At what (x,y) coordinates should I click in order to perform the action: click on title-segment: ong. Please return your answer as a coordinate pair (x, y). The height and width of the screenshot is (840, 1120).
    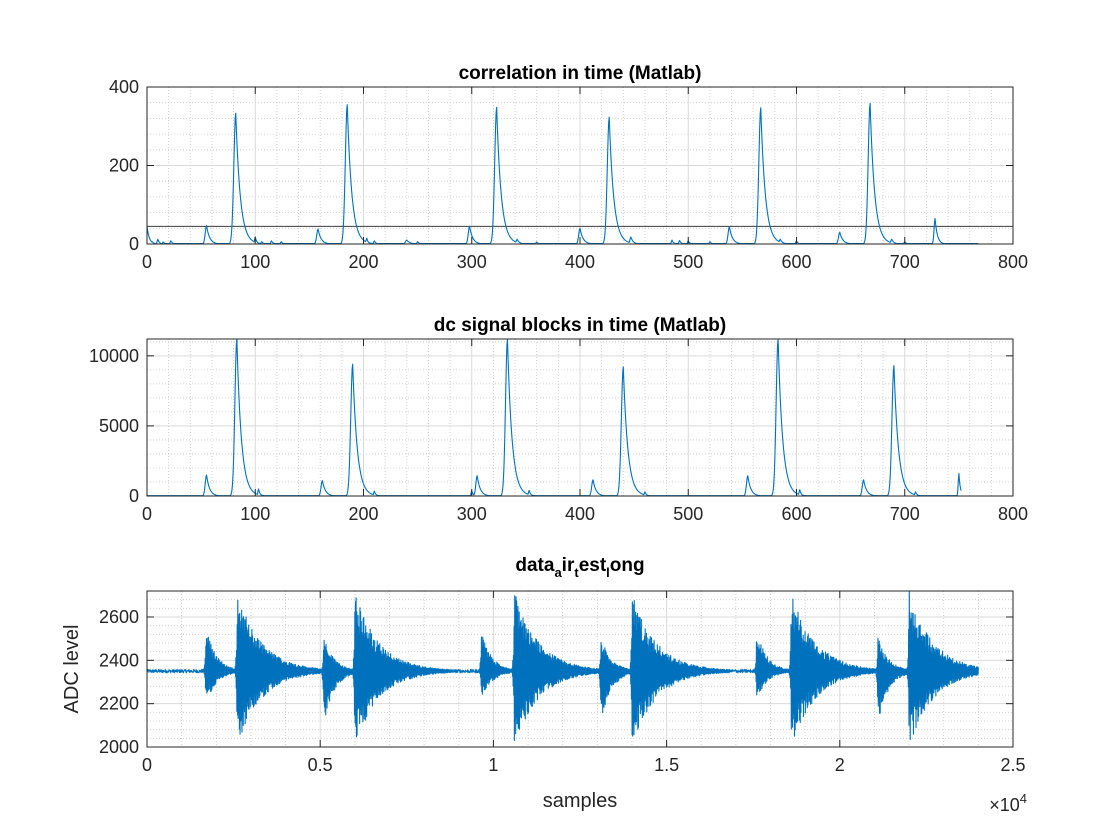
    Looking at the image, I should click on (627, 565).